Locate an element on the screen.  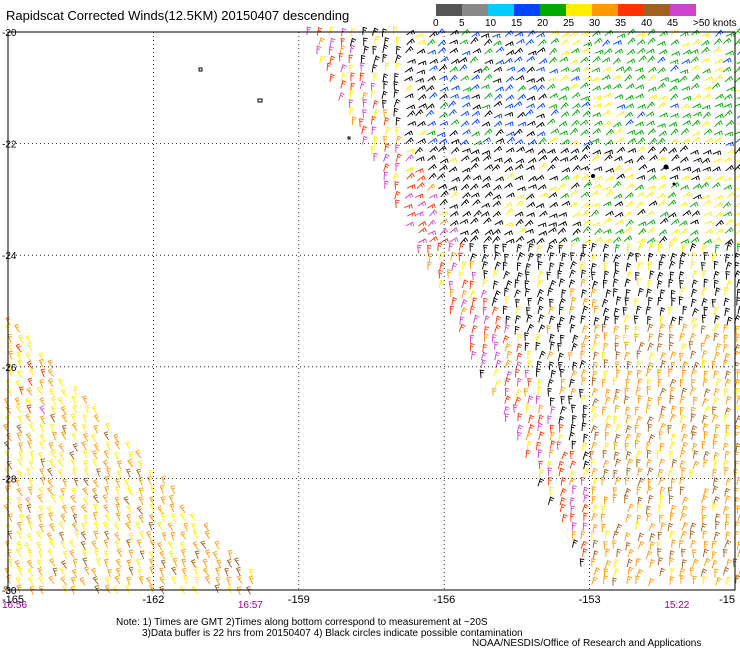
colorbar-label: 0 is located at coordinates (436, 23).